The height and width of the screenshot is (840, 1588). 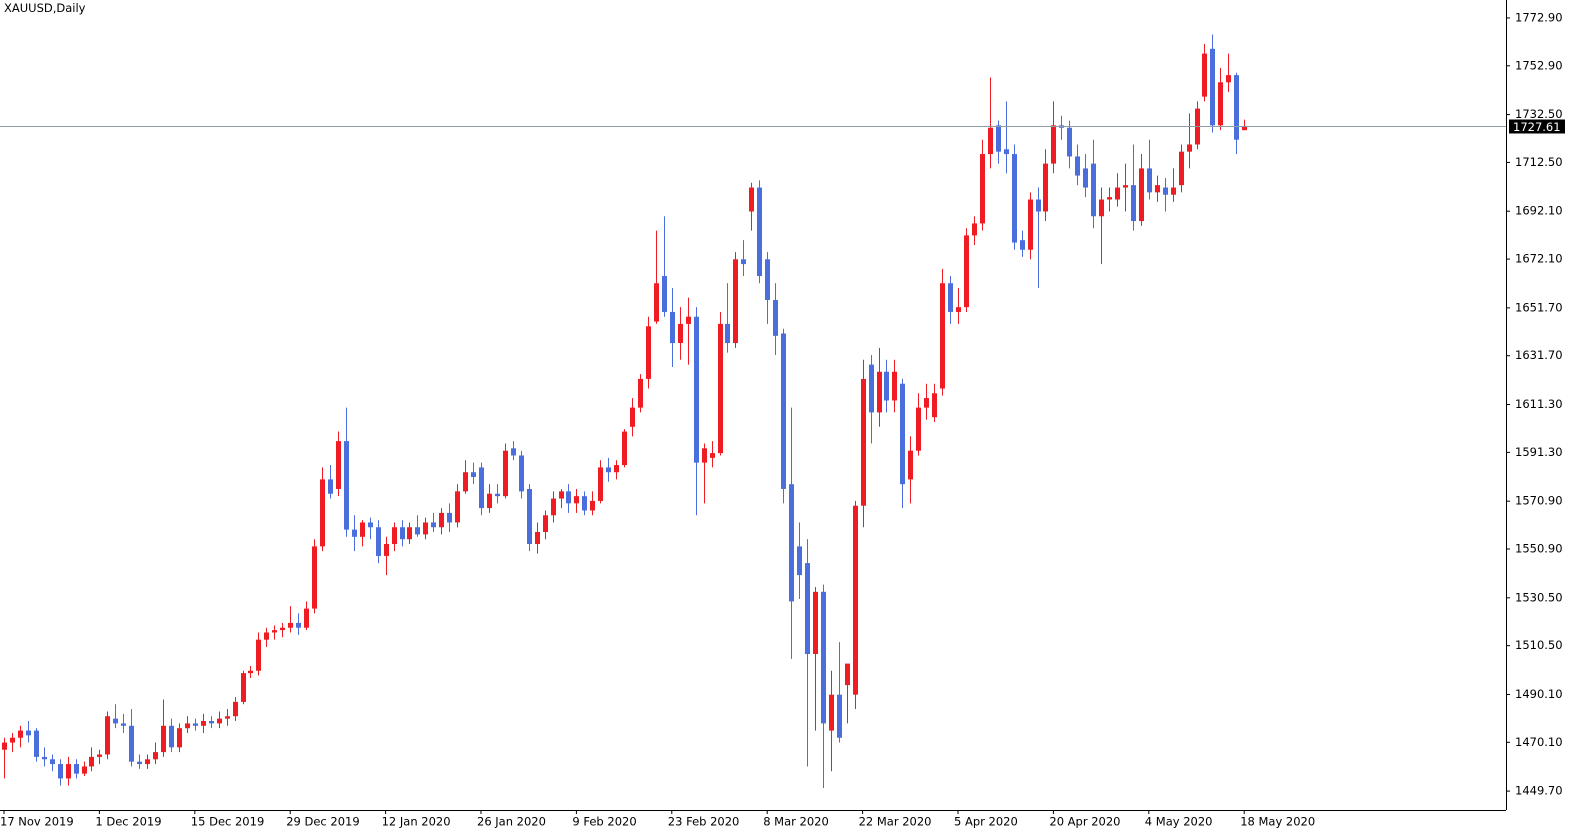 I want to click on chart-header: XAUUSD,Daily, so click(x=45, y=8).